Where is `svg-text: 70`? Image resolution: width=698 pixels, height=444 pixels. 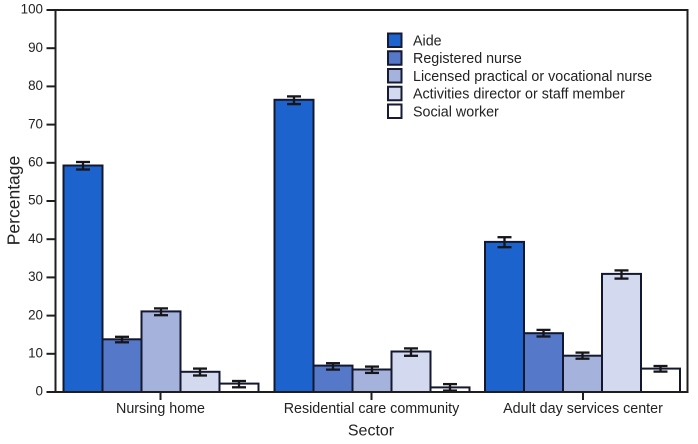 svg-text: 70 is located at coordinates (35, 123).